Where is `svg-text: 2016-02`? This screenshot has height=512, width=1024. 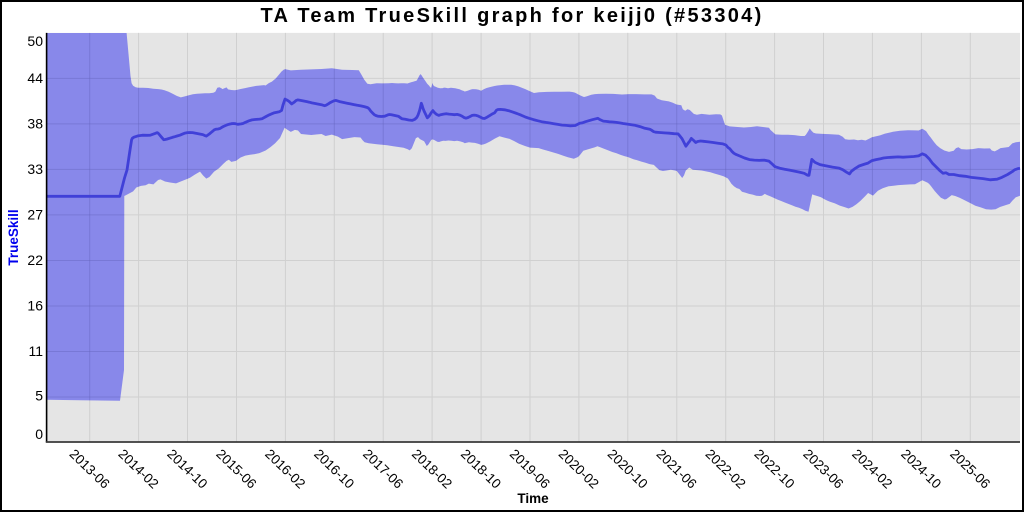
svg-text: 2016-02 is located at coordinates (285, 468).